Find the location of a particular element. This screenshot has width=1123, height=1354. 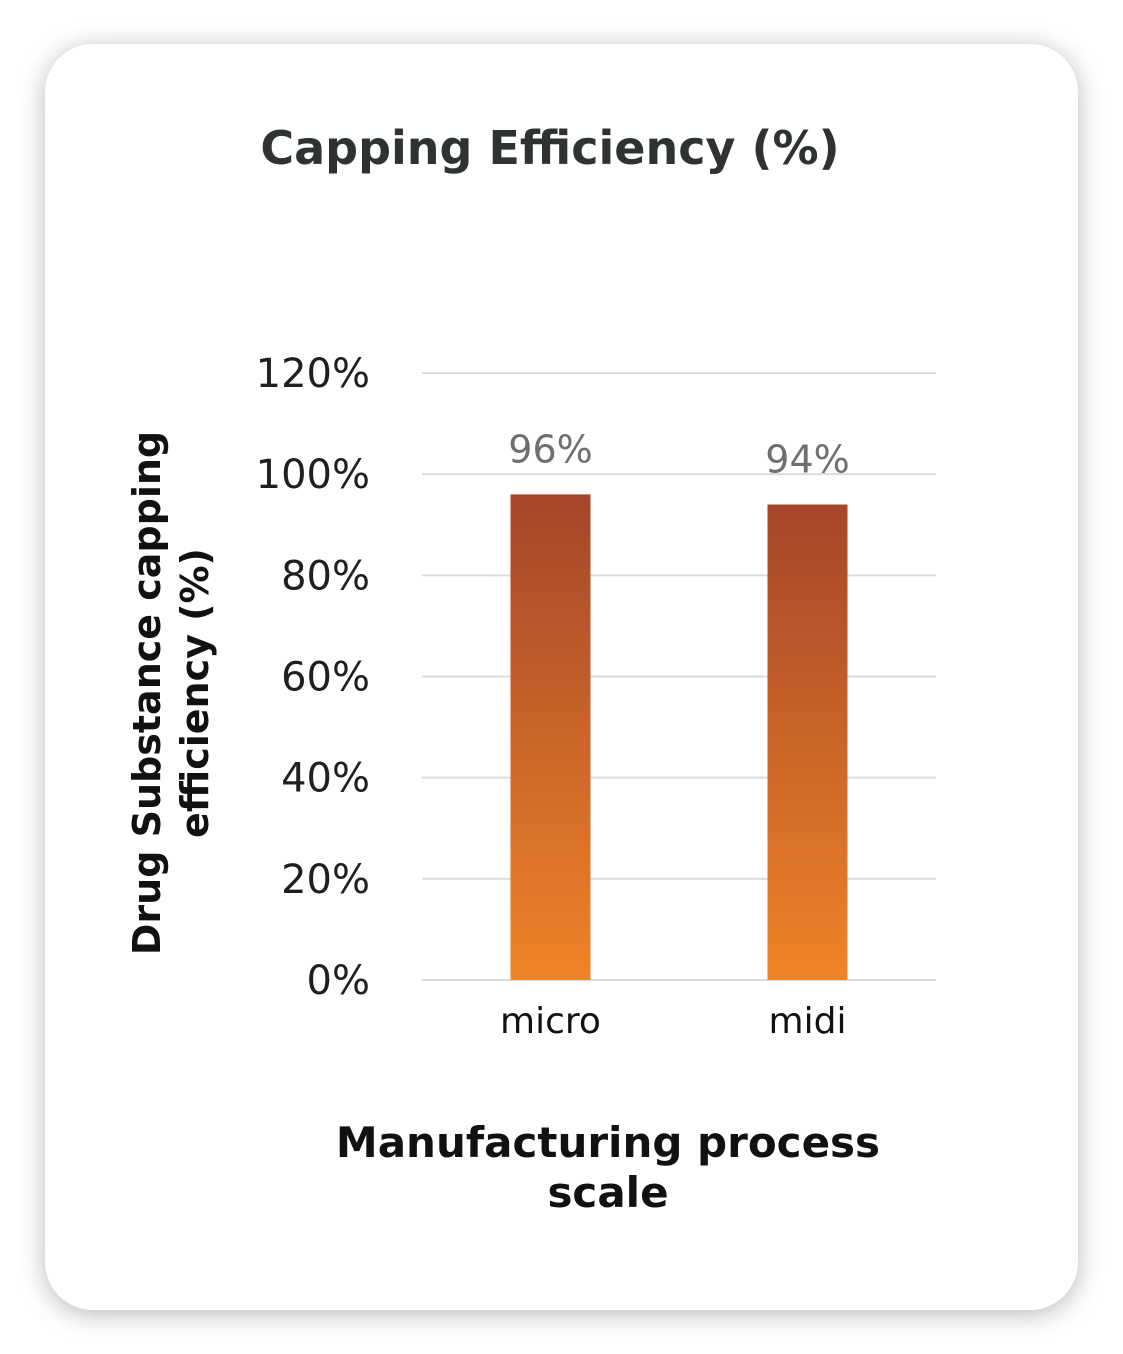

y-axis-tick-labels: 0% 20% 40% 60% 80% 100% 120% is located at coordinates (313, 677).